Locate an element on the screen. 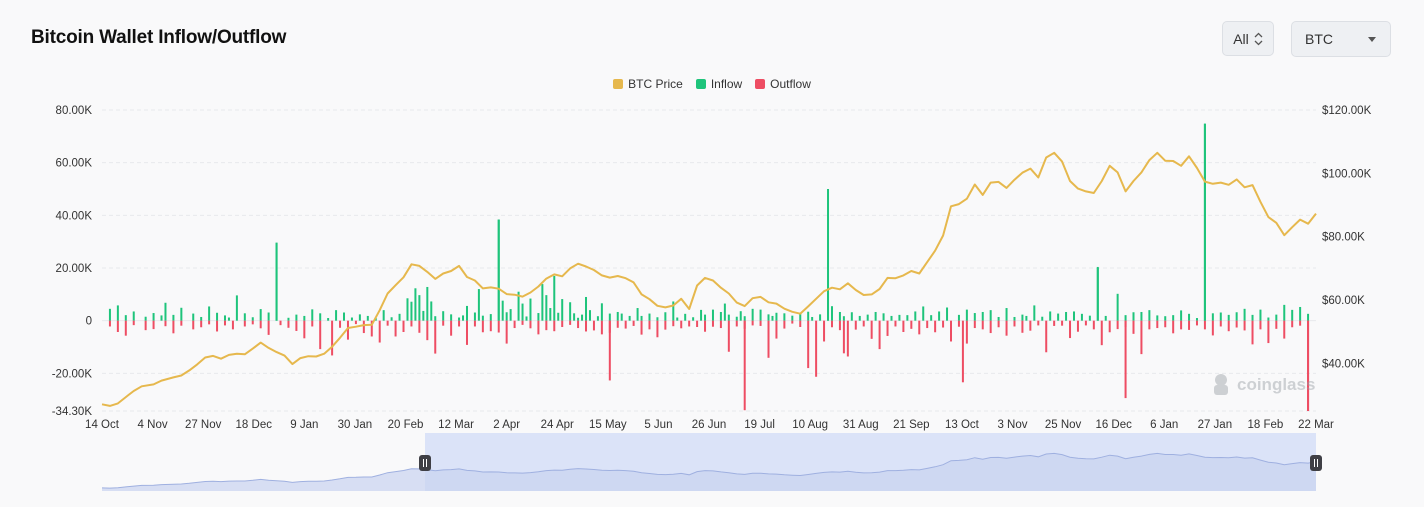  time-range-select: All is located at coordinates (1248, 38).